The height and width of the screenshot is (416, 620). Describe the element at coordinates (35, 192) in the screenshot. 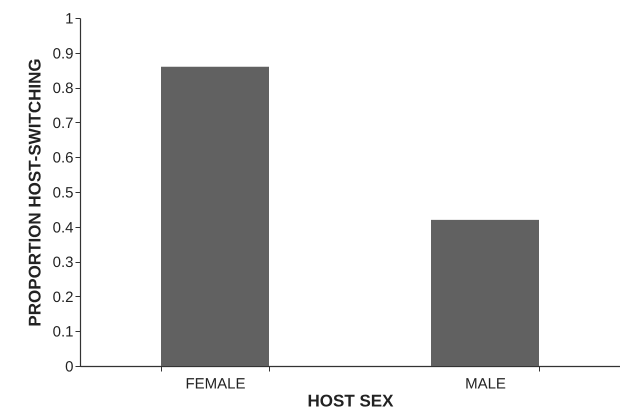

I see `y-axis-title: PROPORTION HOST-SWITCHING` at that location.